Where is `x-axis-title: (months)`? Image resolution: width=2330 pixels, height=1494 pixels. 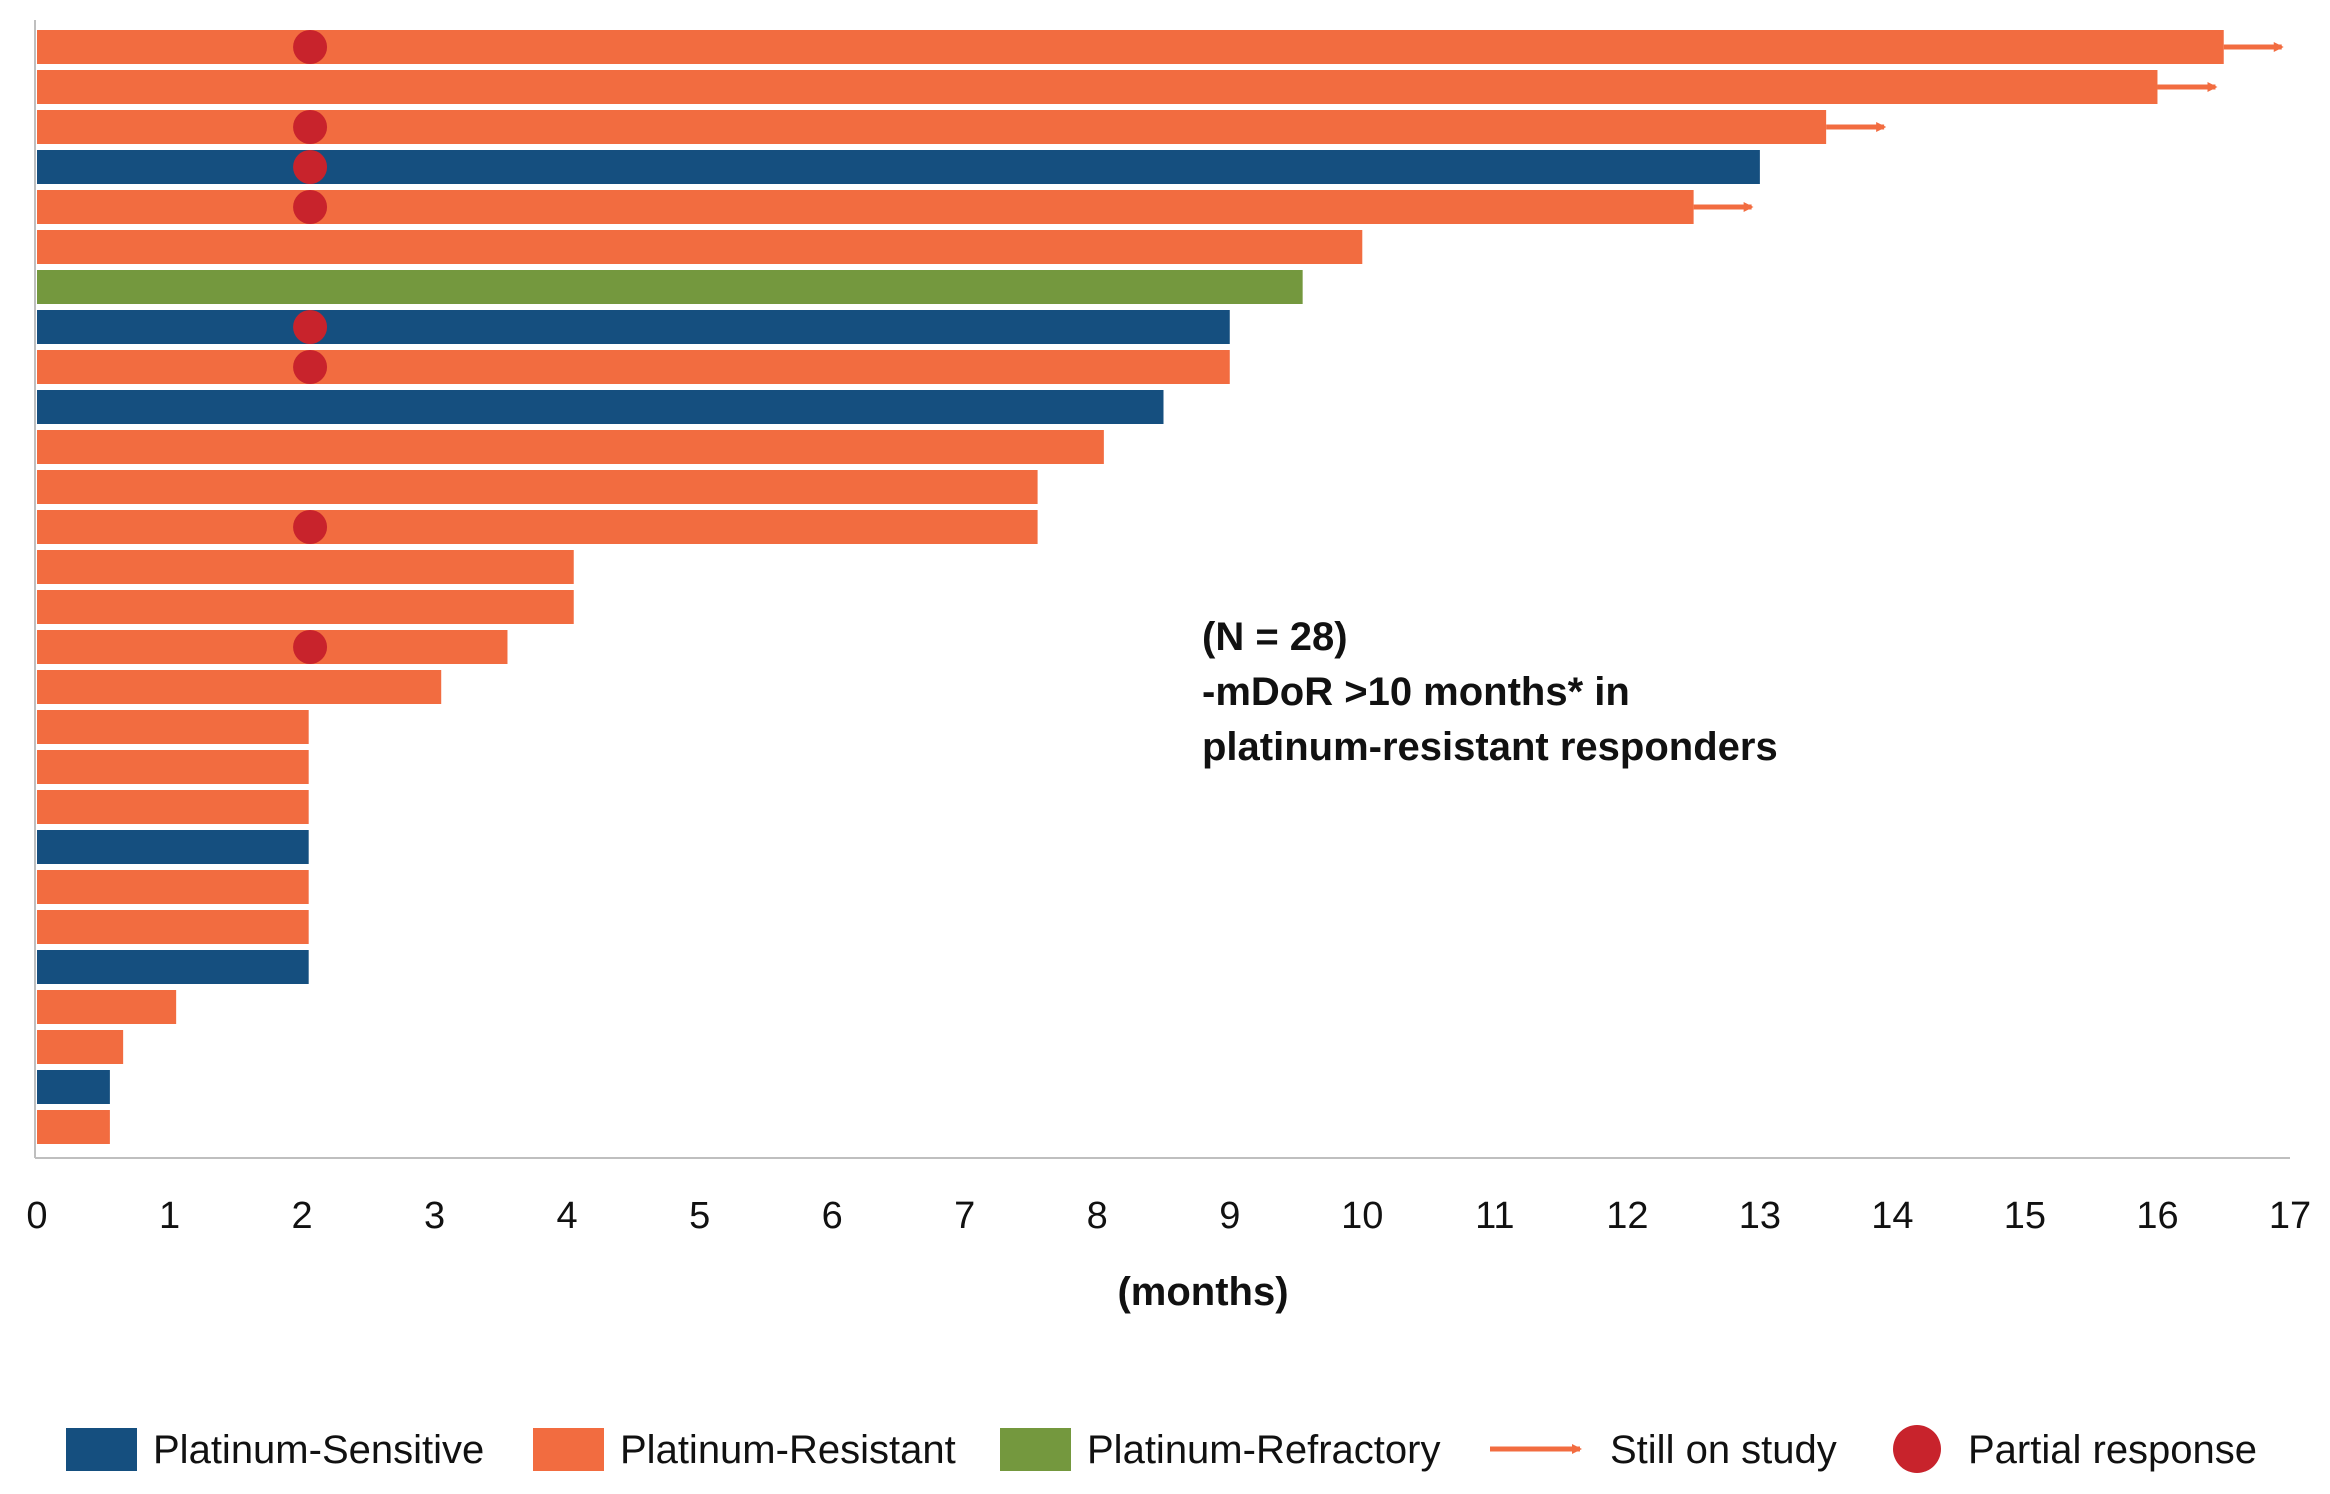 x-axis-title: (months) is located at coordinates (1202, 1292).